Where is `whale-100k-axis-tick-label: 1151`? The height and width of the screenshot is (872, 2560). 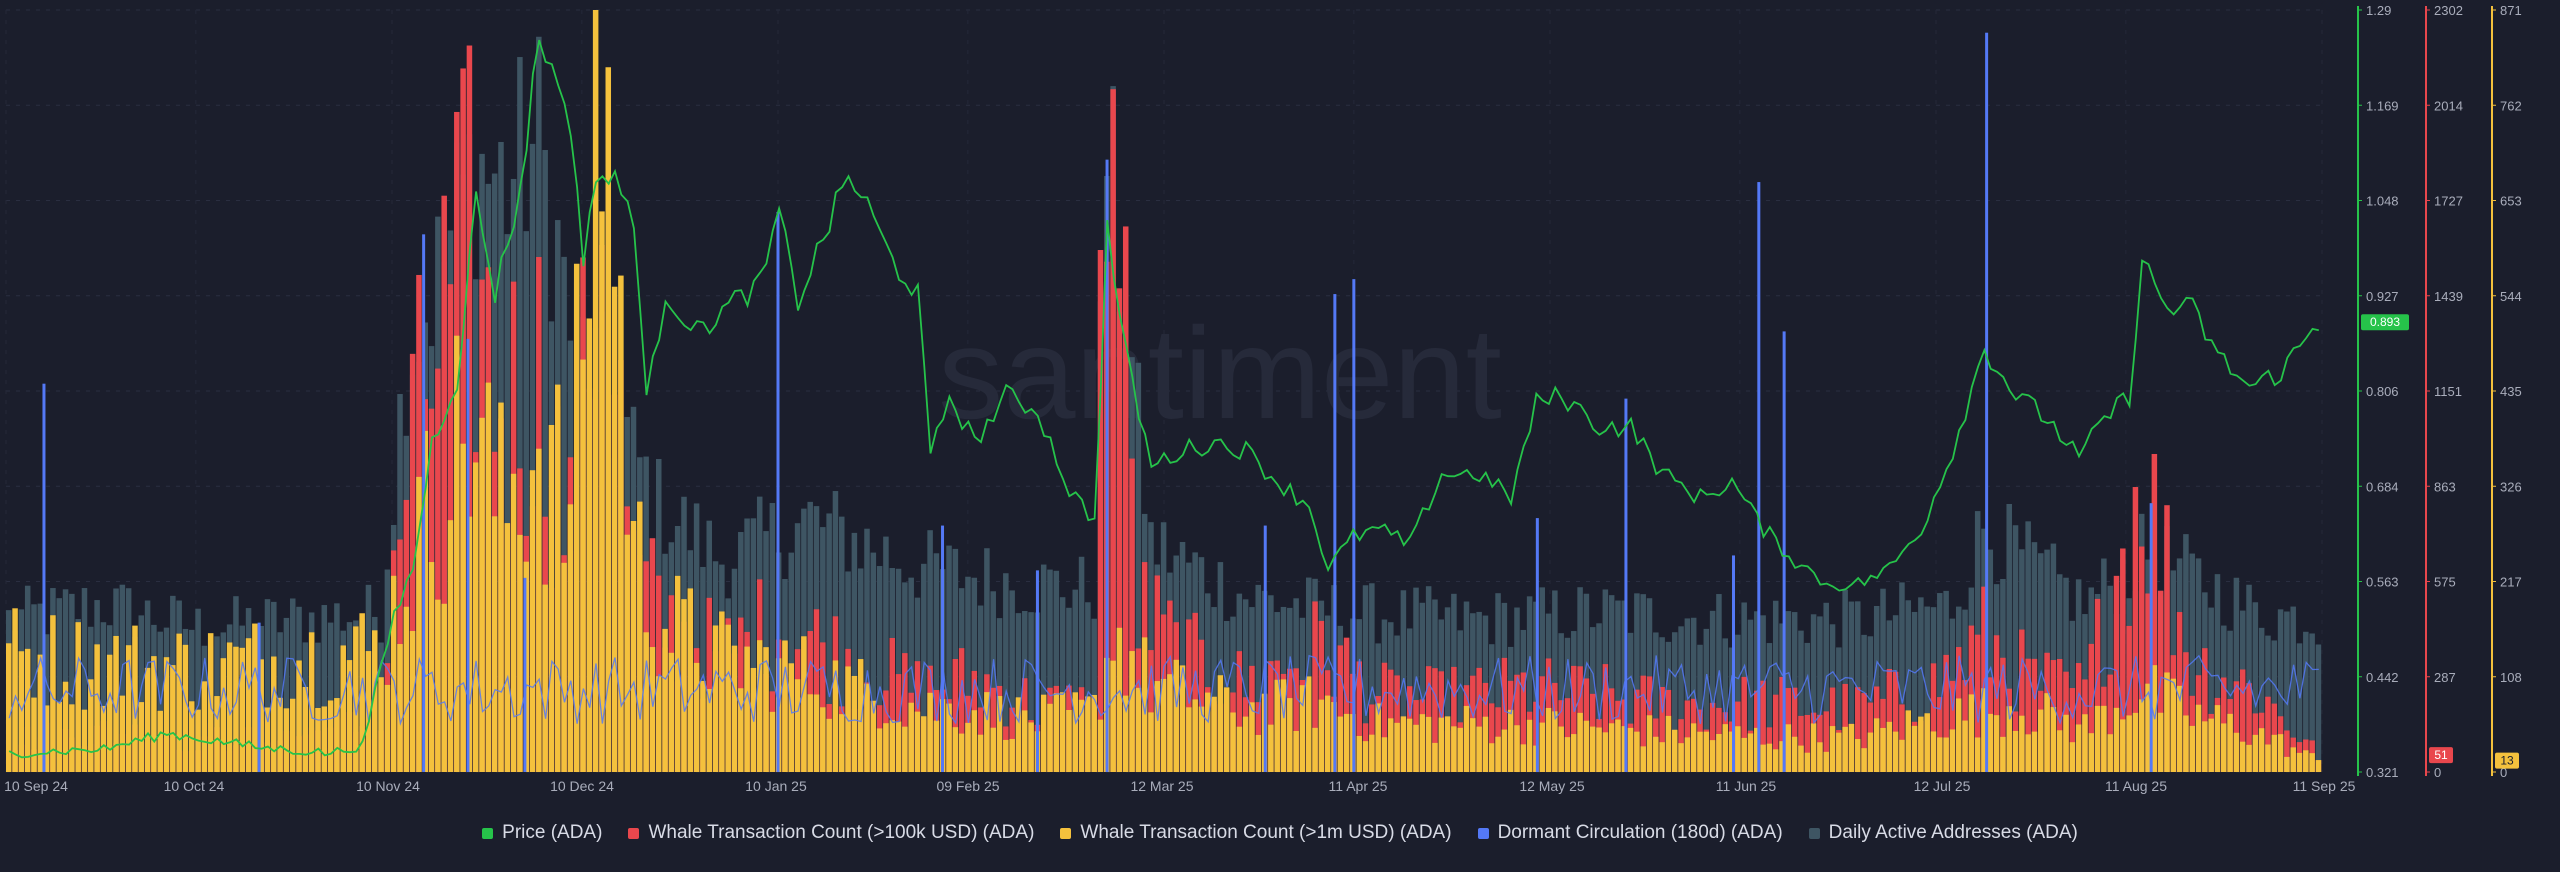
whale-100k-axis-tick-label: 1151 is located at coordinates (2448, 391).